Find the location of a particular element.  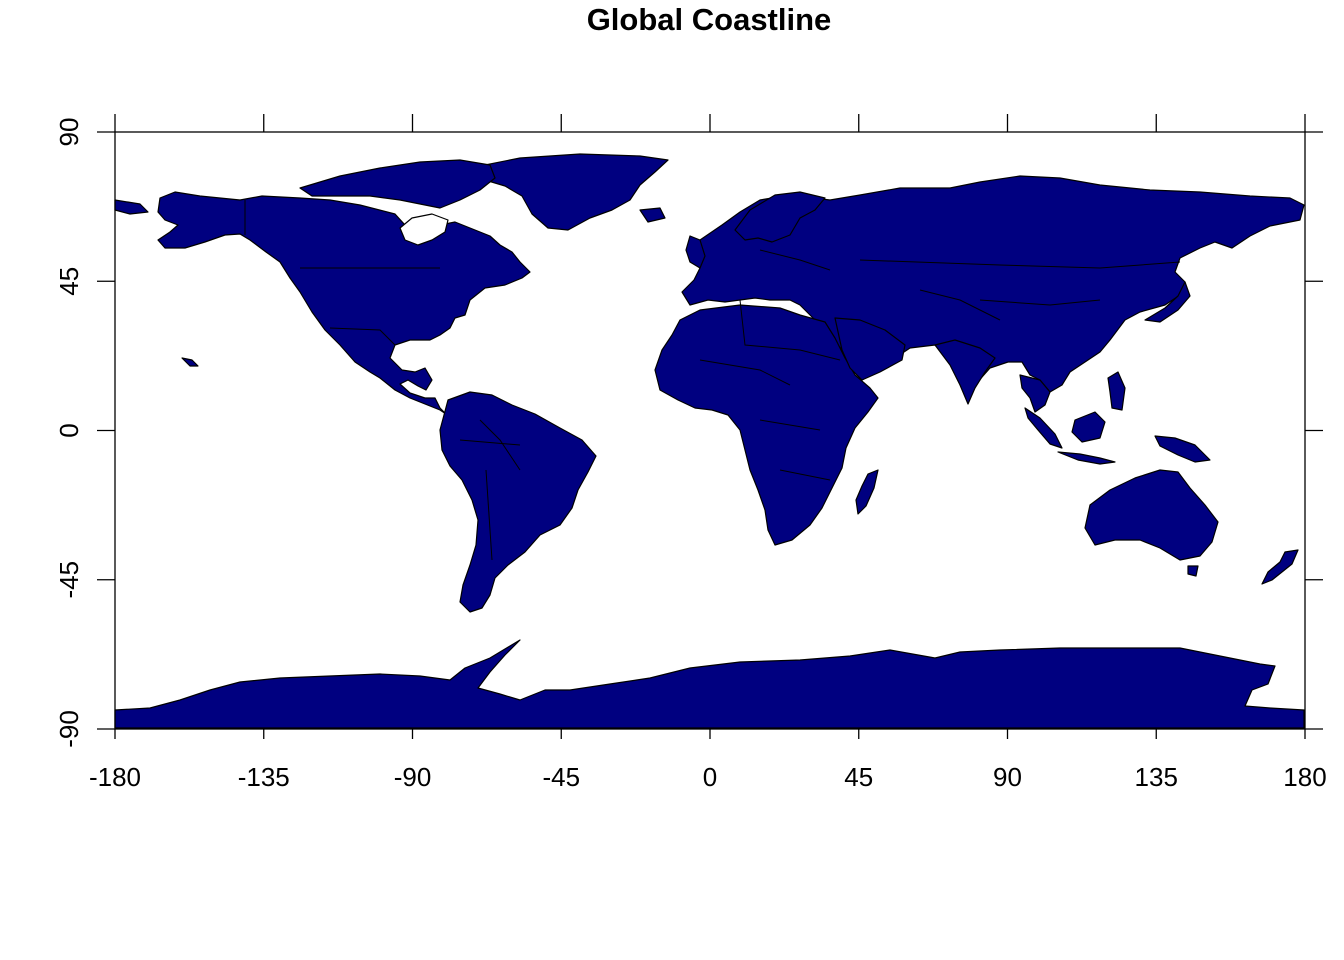

landmass-arctic-islands is located at coordinates (397, 184).